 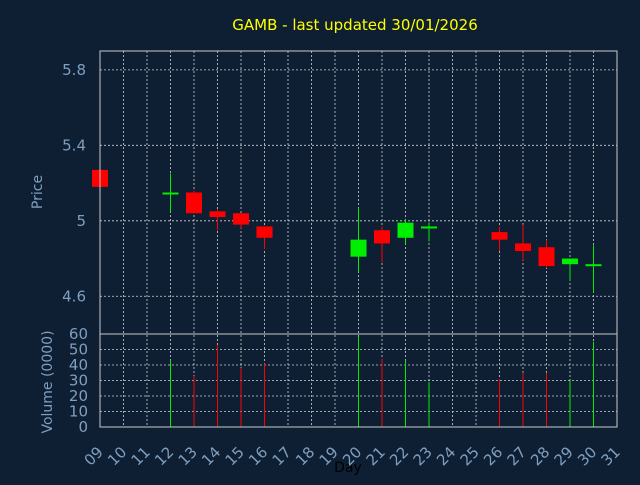 I want to click on volume-tick-label: 0, so click(x=83, y=427).